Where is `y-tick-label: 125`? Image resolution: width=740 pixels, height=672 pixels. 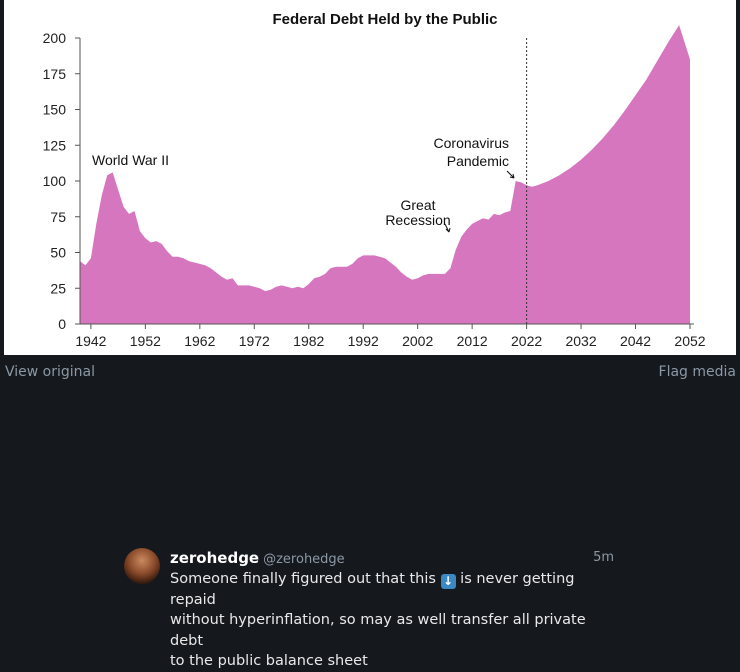
y-tick-label: 125 is located at coordinates (55, 145).